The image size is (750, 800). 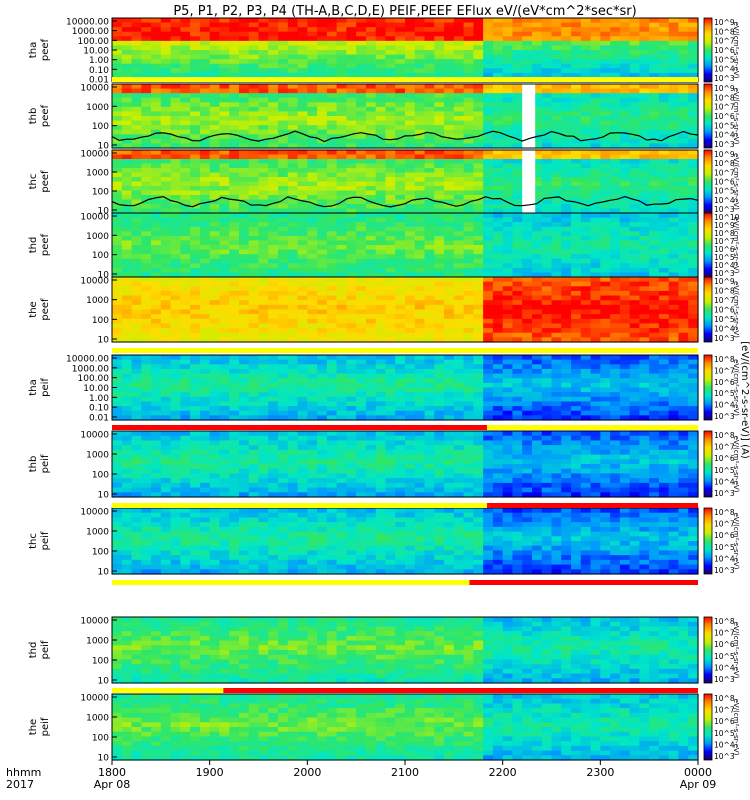 What do you see at coordinates (727, 217) in the screenshot?
I see `colorbar-tick-label: 10^10` at bounding box center [727, 217].